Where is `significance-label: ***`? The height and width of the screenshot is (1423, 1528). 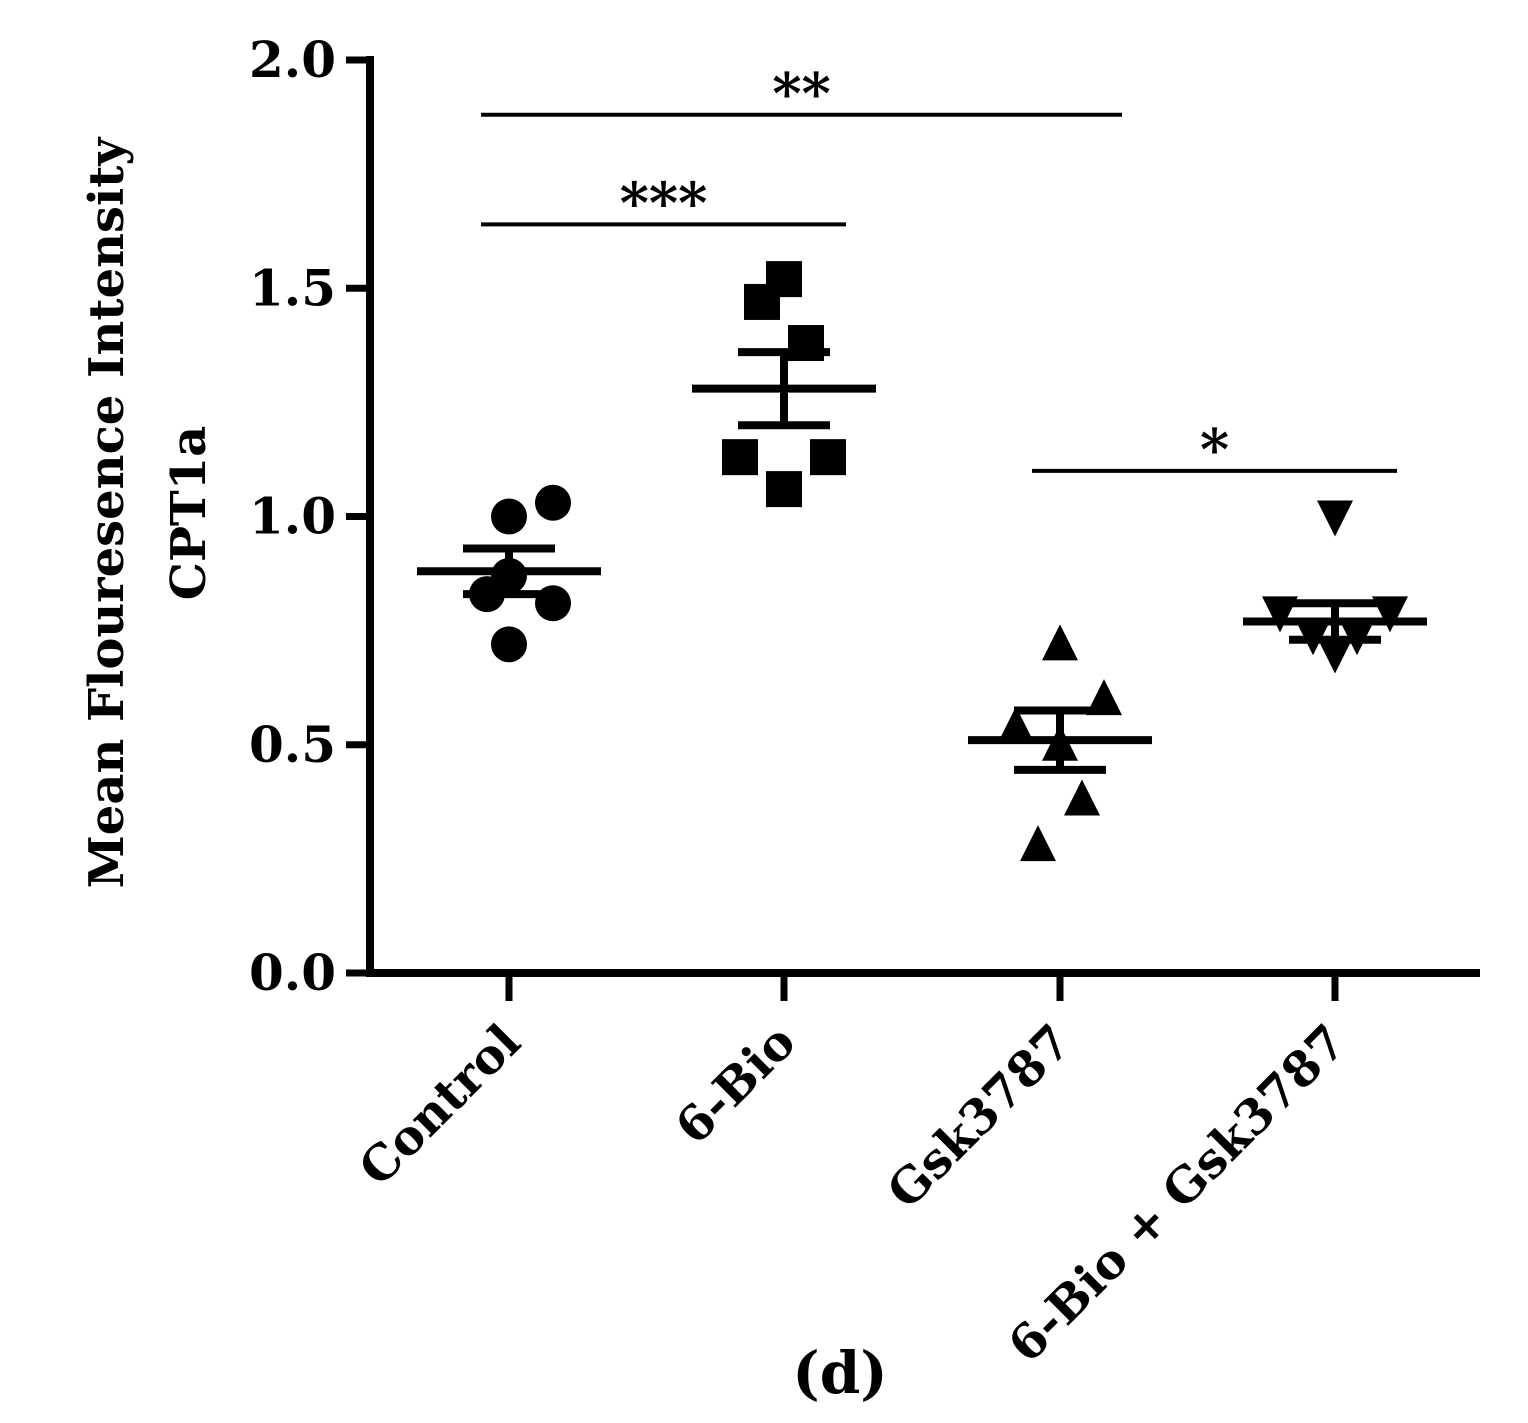
significance-label: *** is located at coordinates (664, 203).